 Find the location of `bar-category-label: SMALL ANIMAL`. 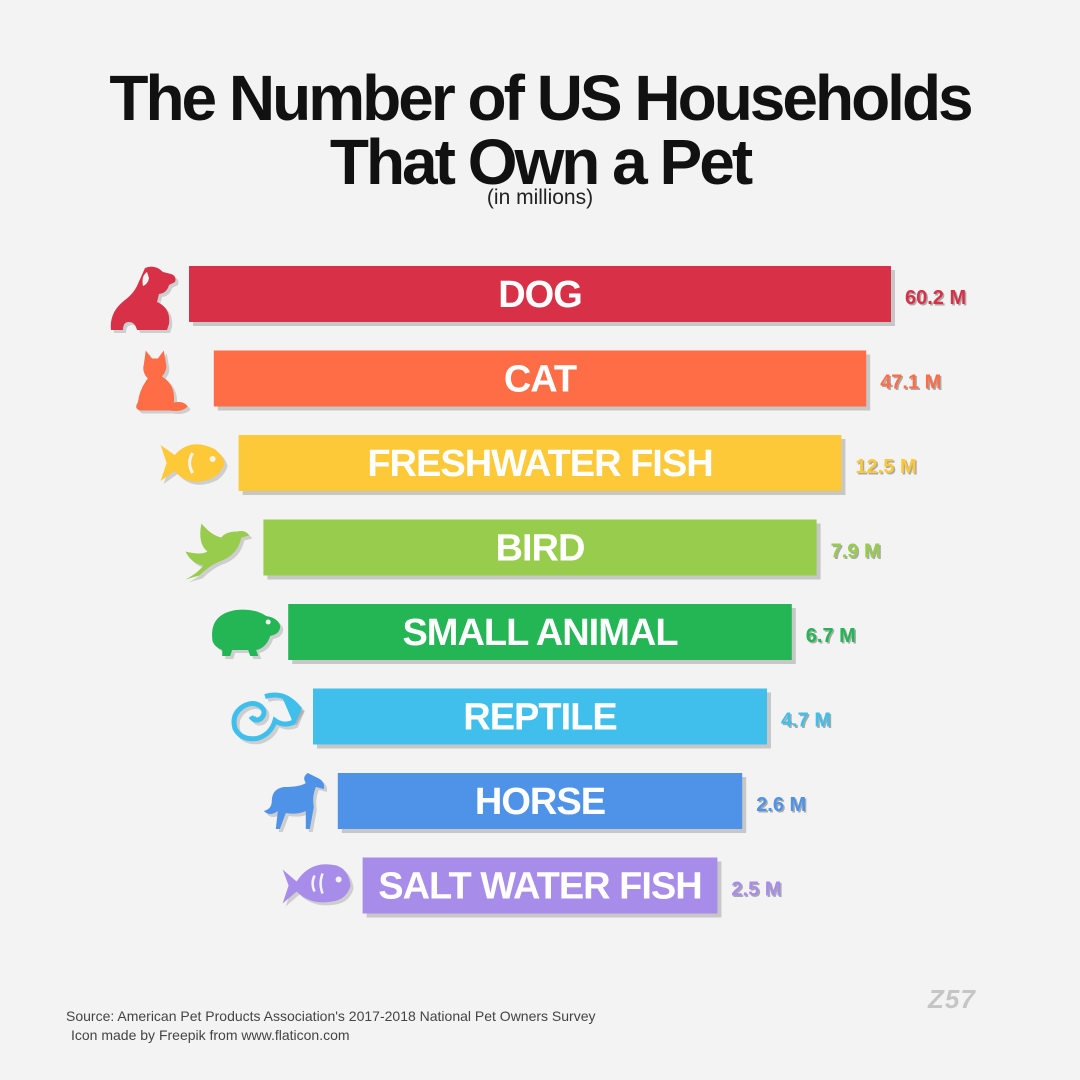

bar-category-label: SMALL ANIMAL is located at coordinates (540, 633).